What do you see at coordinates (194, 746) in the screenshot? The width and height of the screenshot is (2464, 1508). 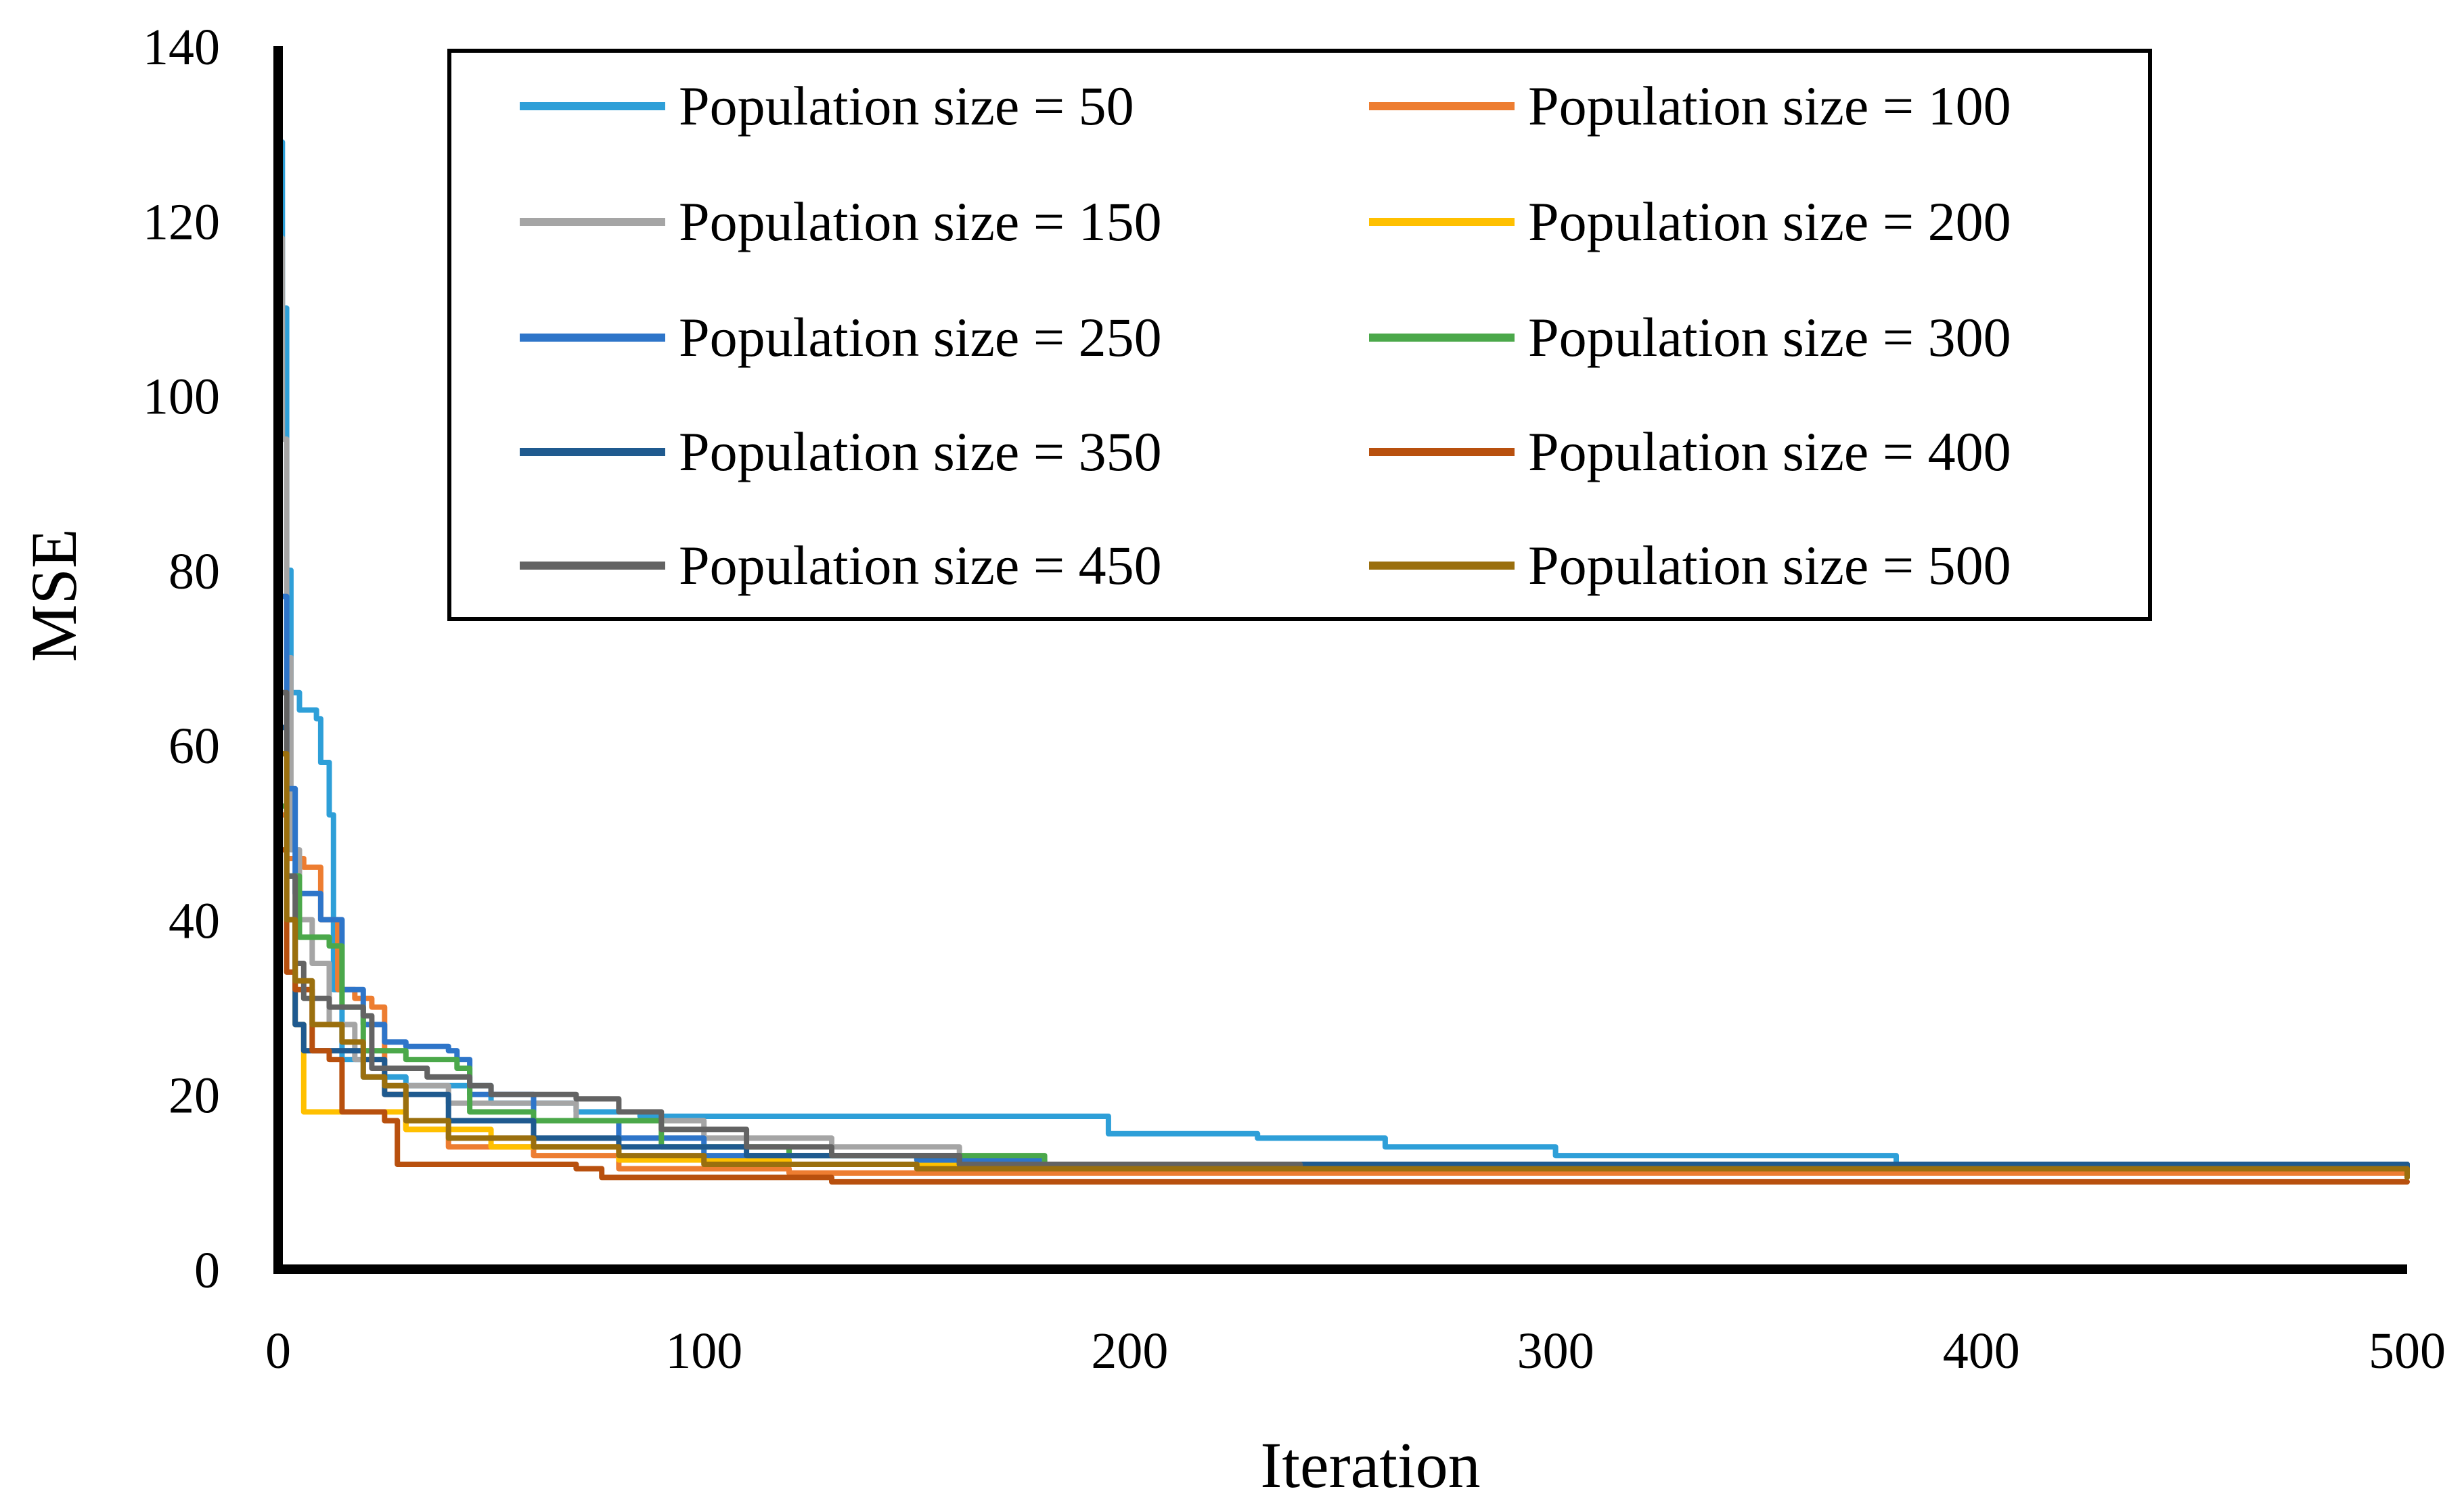 I see `y-tick-label: 60` at bounding box center [194, 746].